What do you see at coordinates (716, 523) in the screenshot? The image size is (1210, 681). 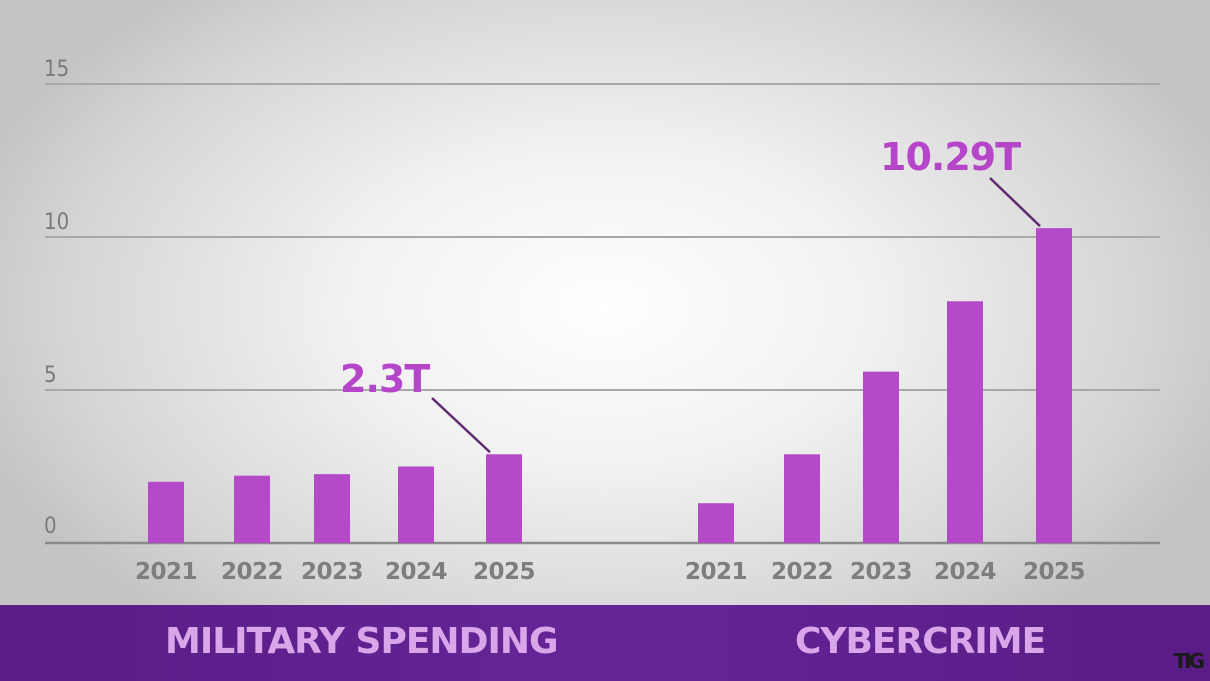 I see `bar-1-2021` at bounding box center [716, 523].